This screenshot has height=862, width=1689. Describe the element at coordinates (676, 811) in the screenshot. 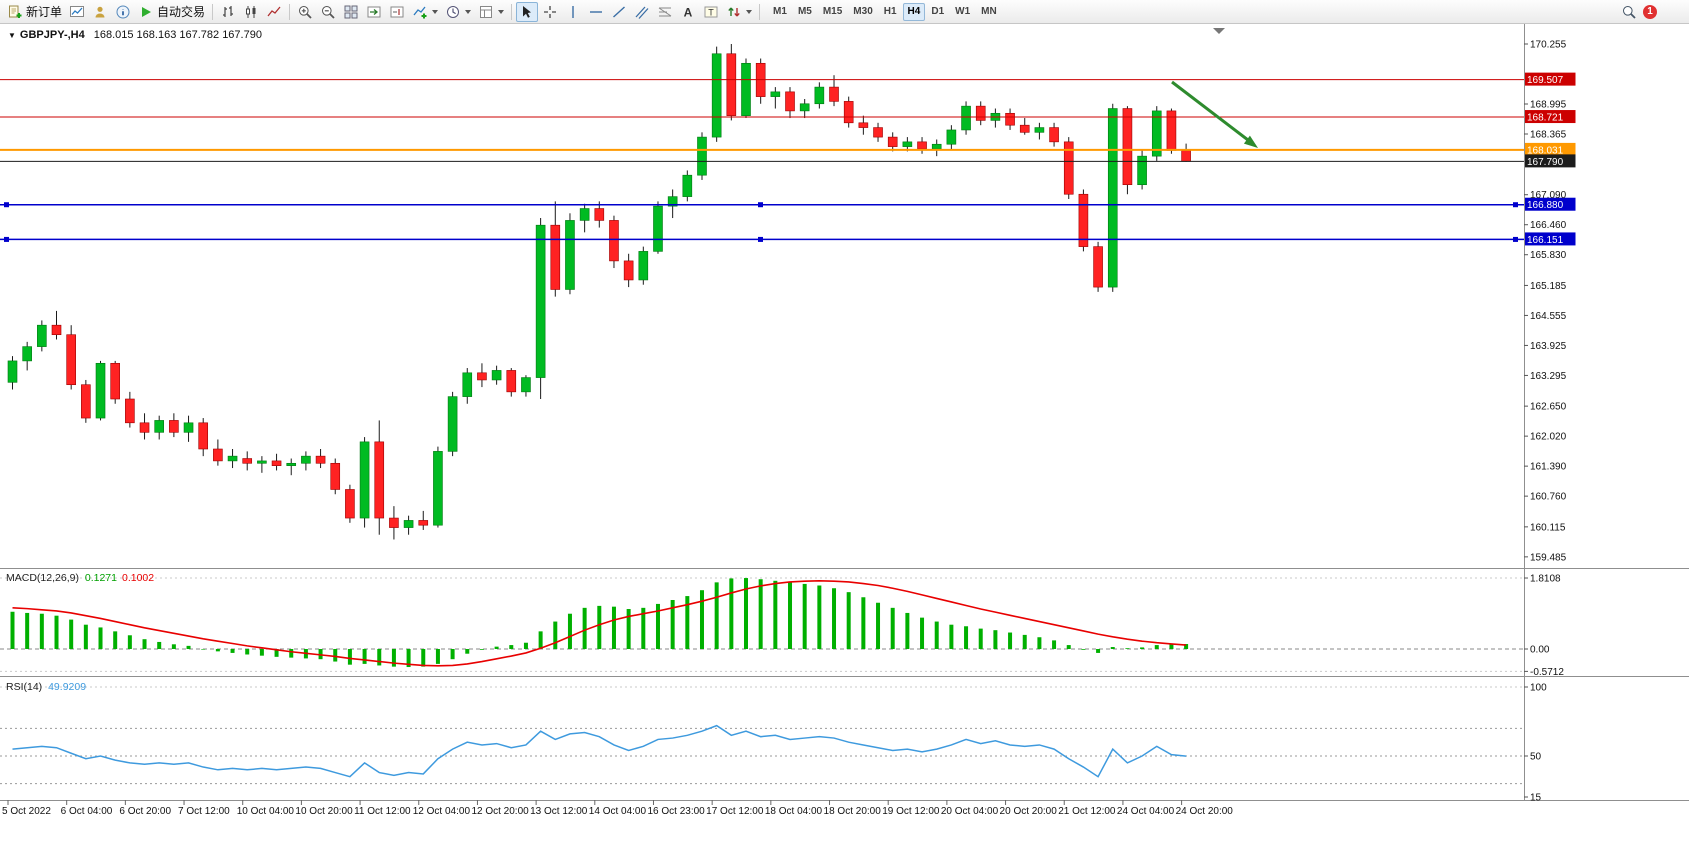

I see `svg-text: 16 Oct 23:00` at that location.